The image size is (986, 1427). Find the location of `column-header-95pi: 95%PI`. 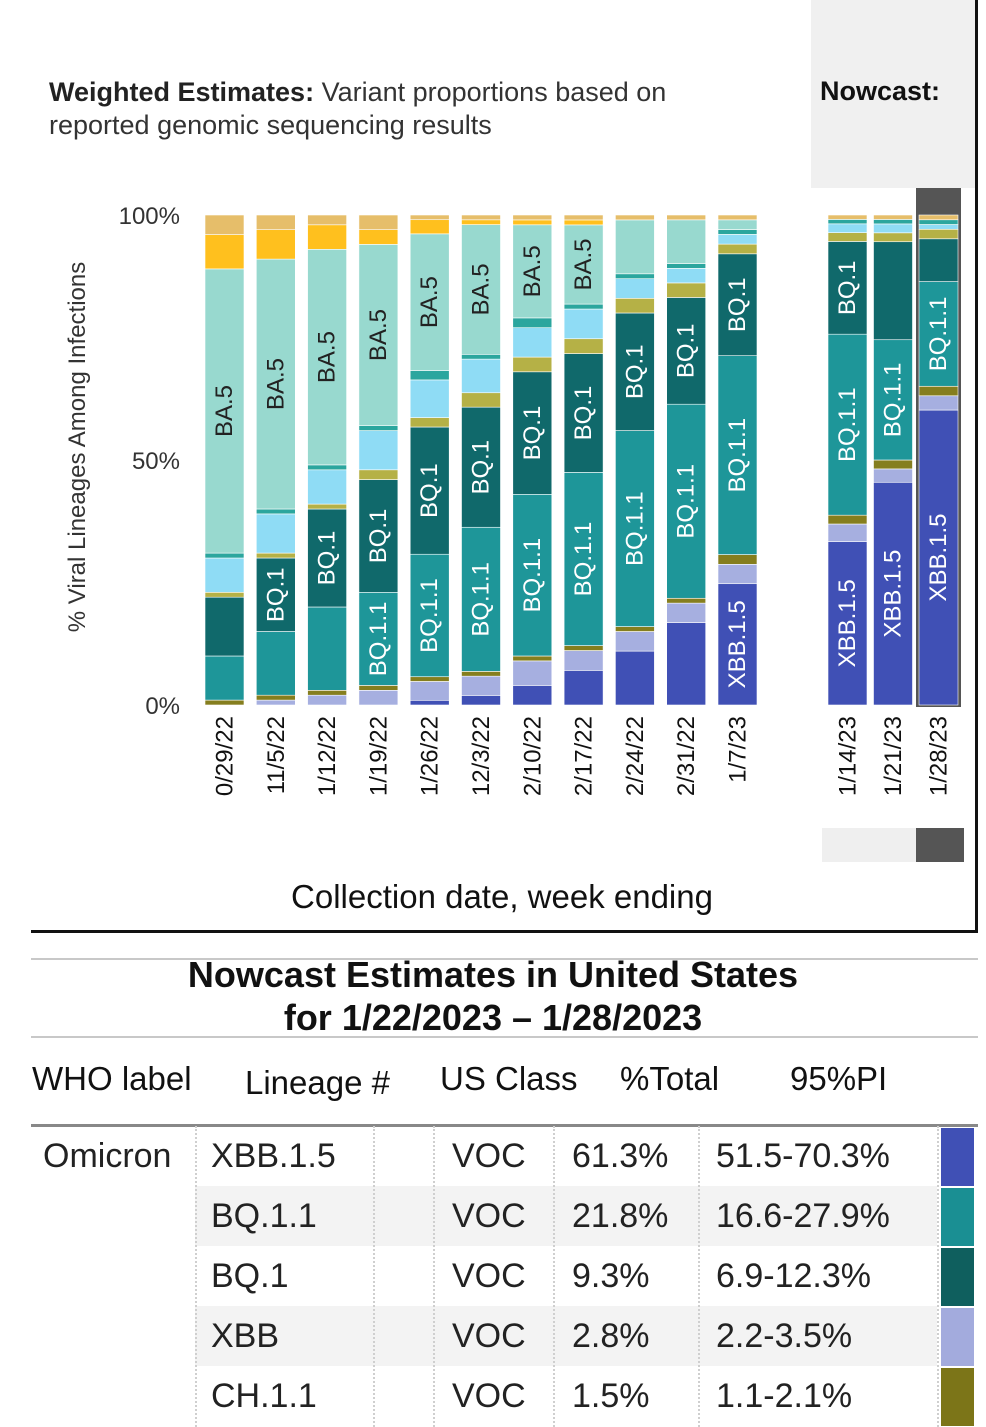

column-header-95pi: 95%PI is located at coordinates (839, 1078).